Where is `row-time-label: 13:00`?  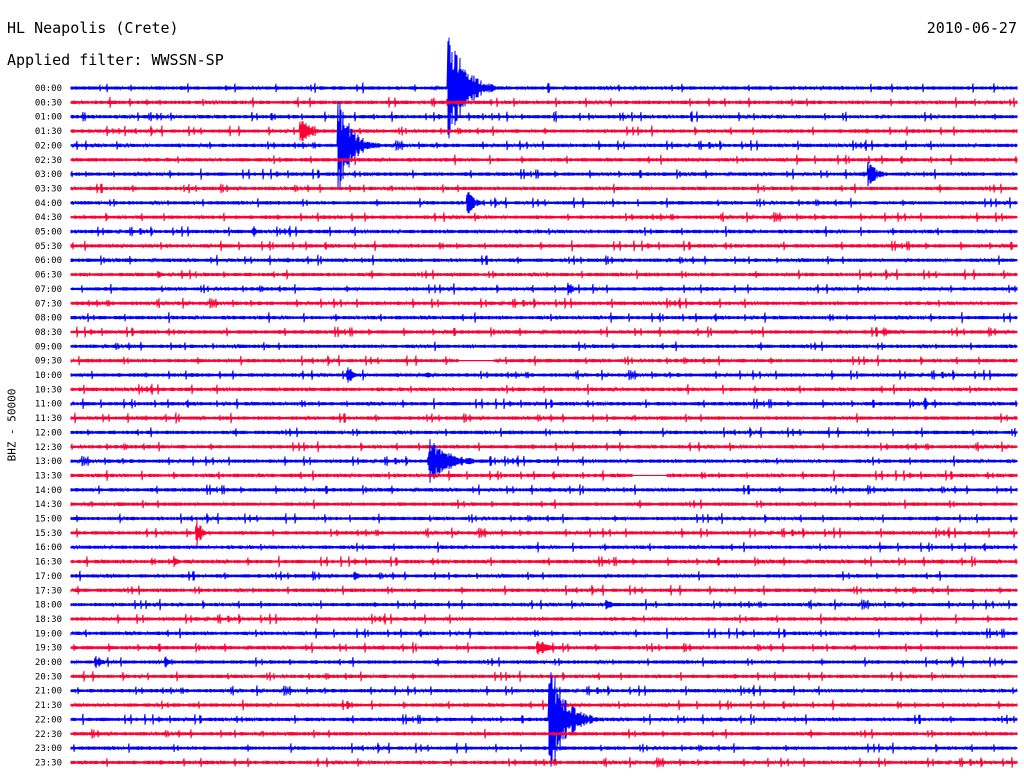 row-time-label: 13:00 is located at coordinates (48, 462).